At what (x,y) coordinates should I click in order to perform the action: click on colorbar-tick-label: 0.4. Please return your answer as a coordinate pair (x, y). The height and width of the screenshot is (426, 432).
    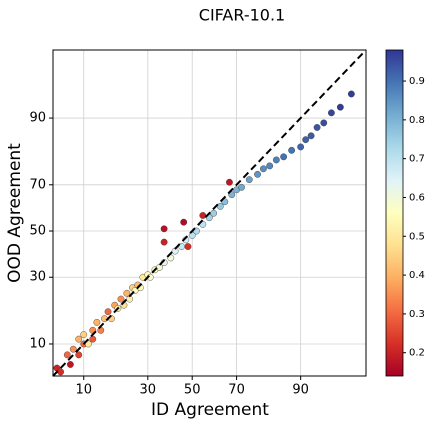
    Looking at the image, I should click on (417, 275).